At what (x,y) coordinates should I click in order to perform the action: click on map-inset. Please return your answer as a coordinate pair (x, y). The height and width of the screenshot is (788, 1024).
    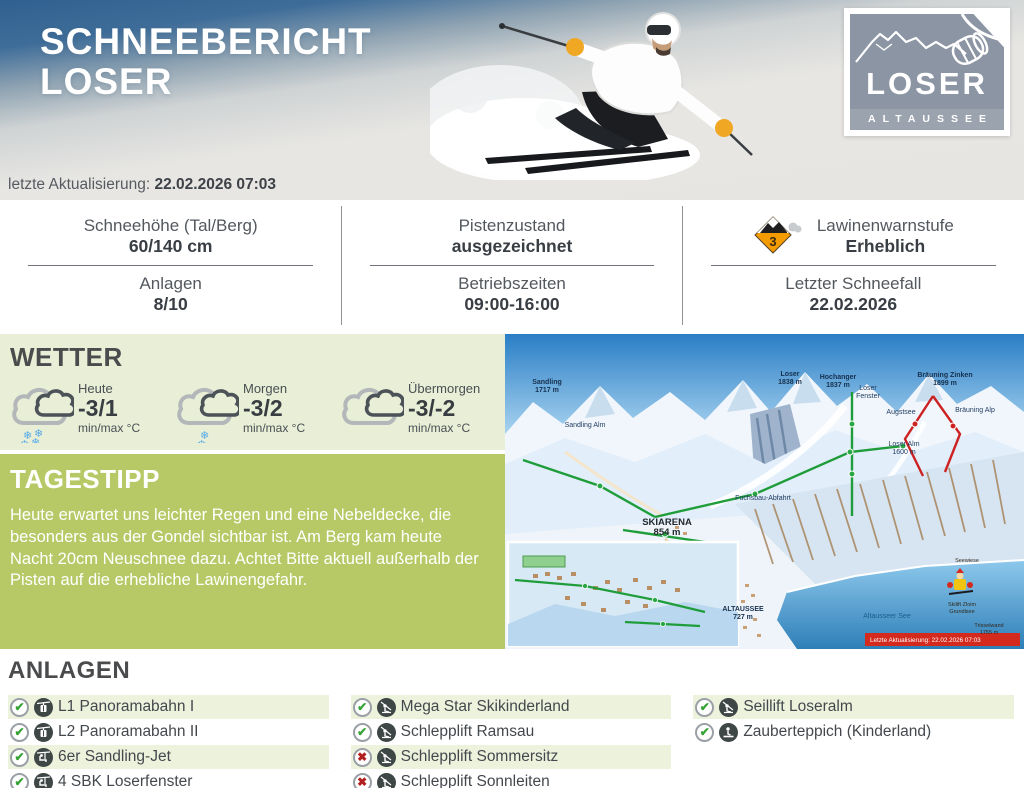
    Looking at the image, I should click on (623, 594).